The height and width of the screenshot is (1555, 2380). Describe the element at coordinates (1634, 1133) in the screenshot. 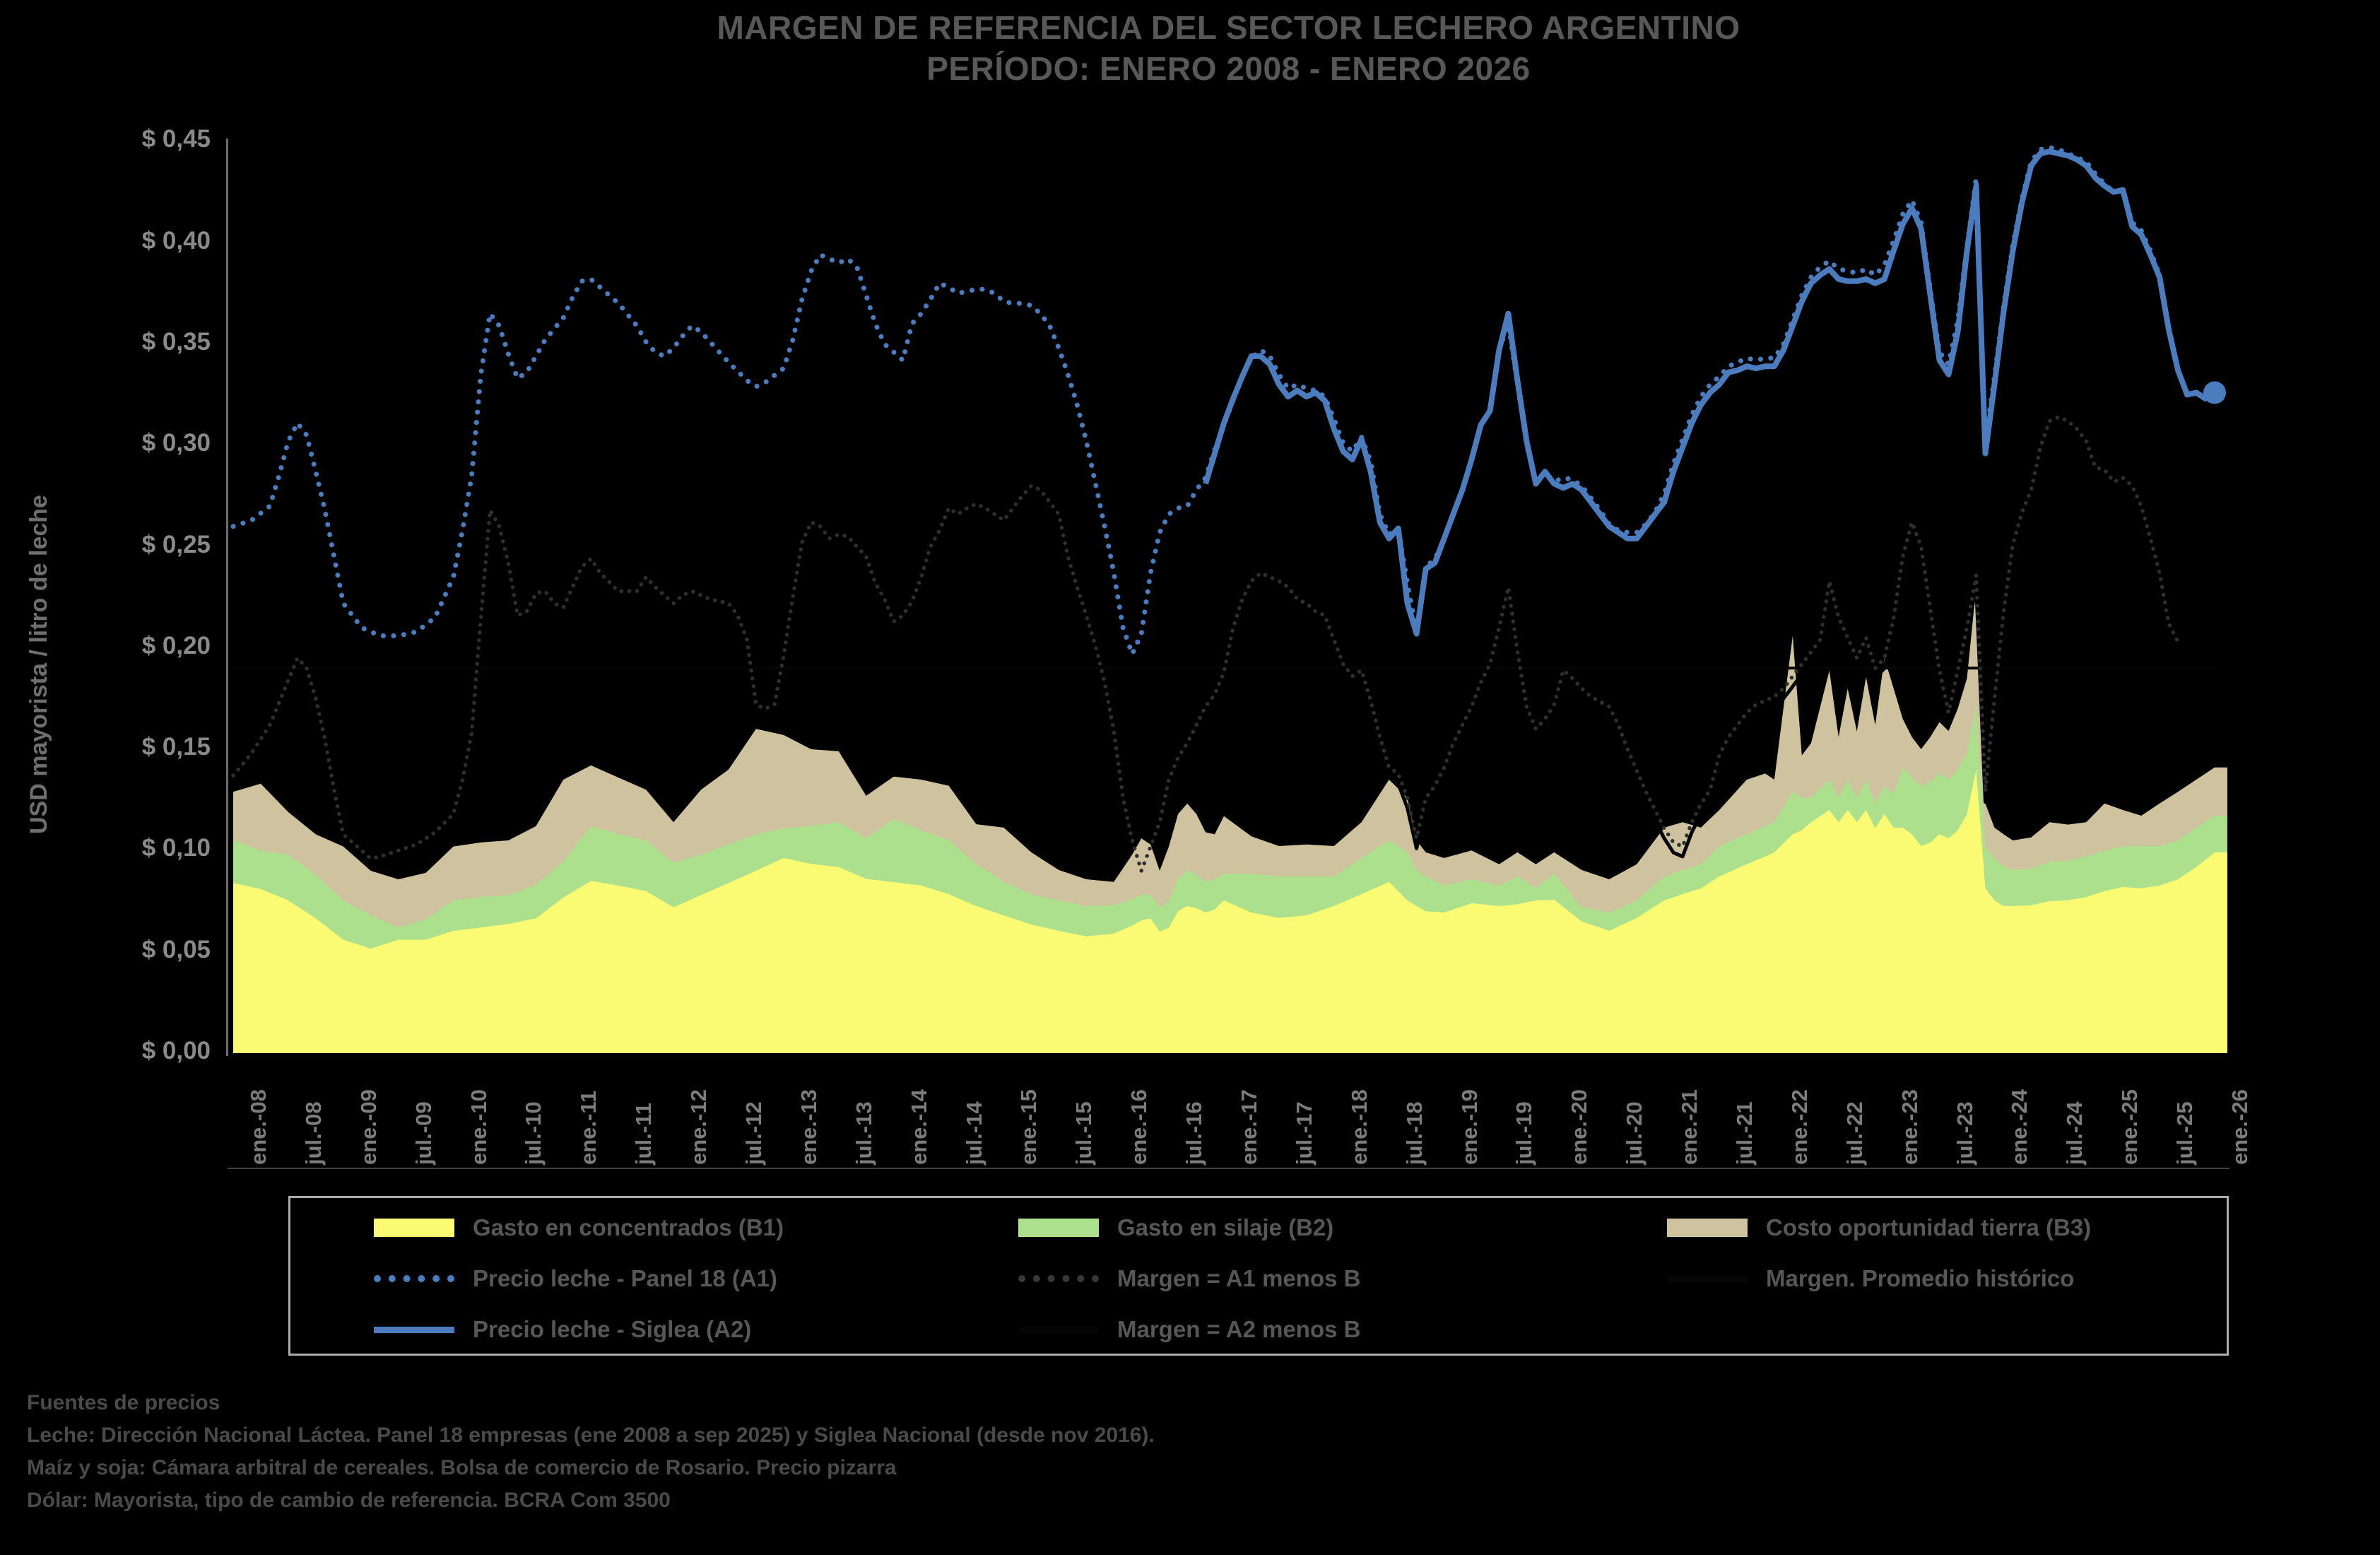

I see `x-tick-label: jul.-20` at that location.